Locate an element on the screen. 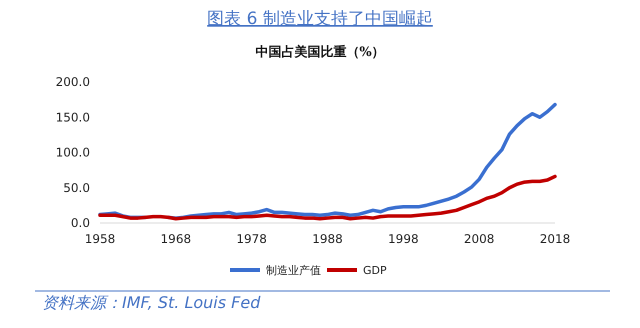  y-tick-label: 0.0 is located at coordinates (80, 223).